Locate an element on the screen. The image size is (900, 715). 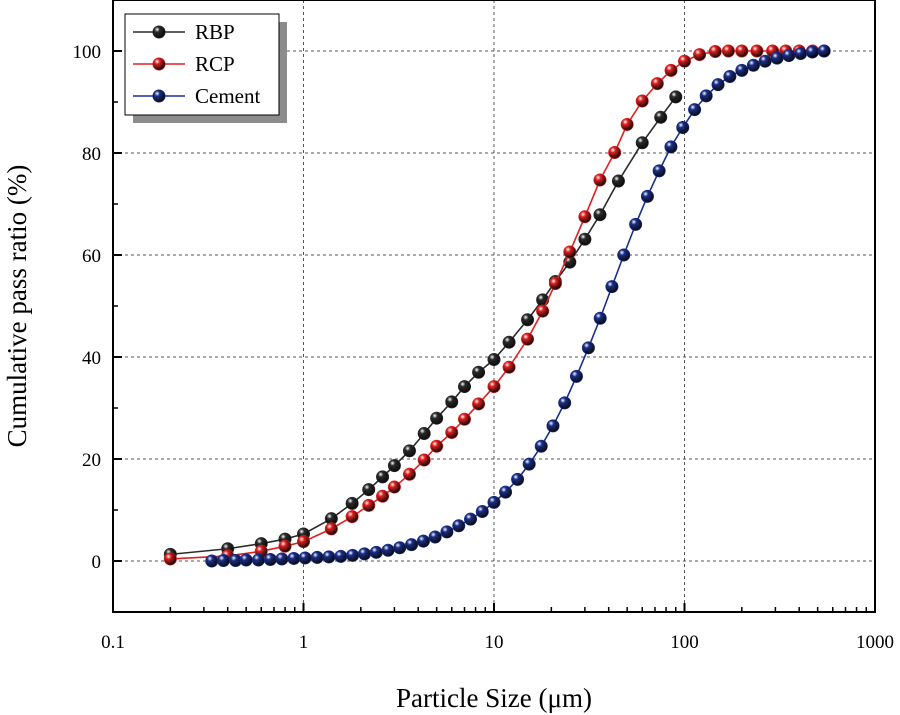
legend-label: Cement is located at coordinates (227, 96).